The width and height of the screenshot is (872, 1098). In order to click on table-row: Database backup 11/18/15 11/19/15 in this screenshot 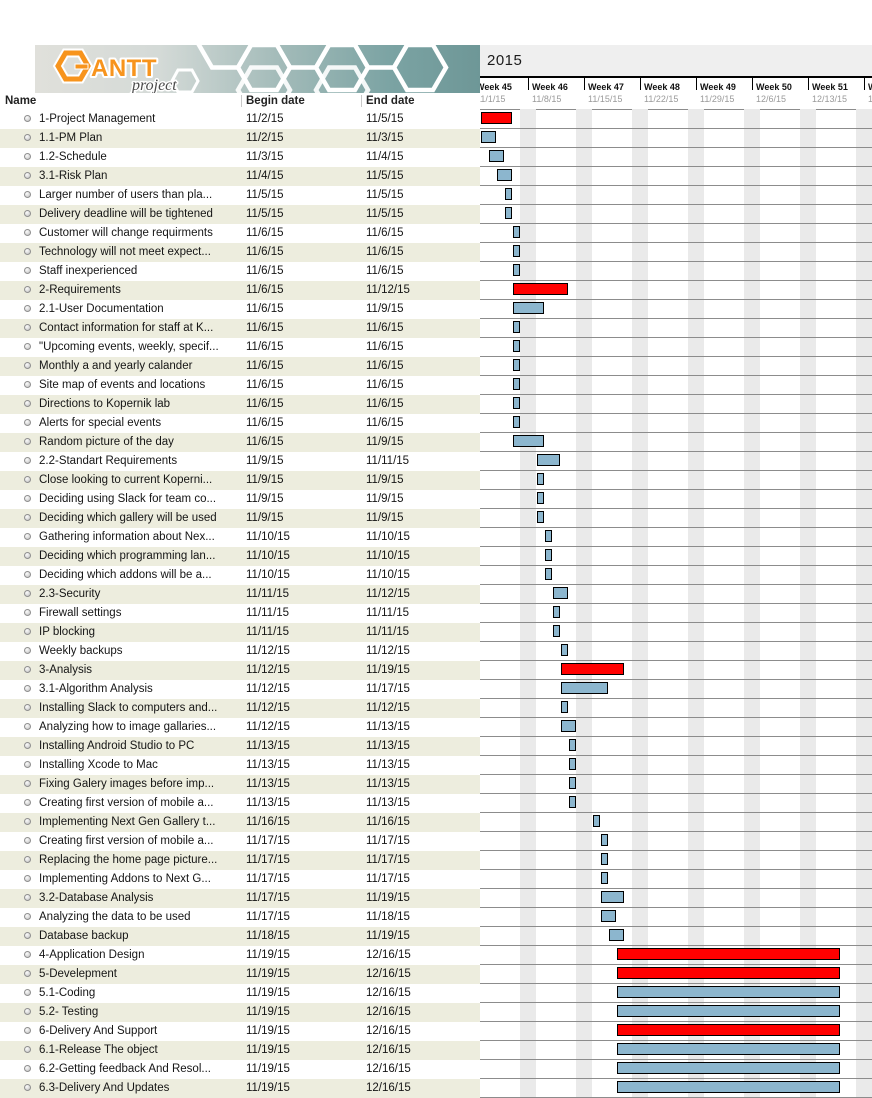, I will do `click(240, 936)`.